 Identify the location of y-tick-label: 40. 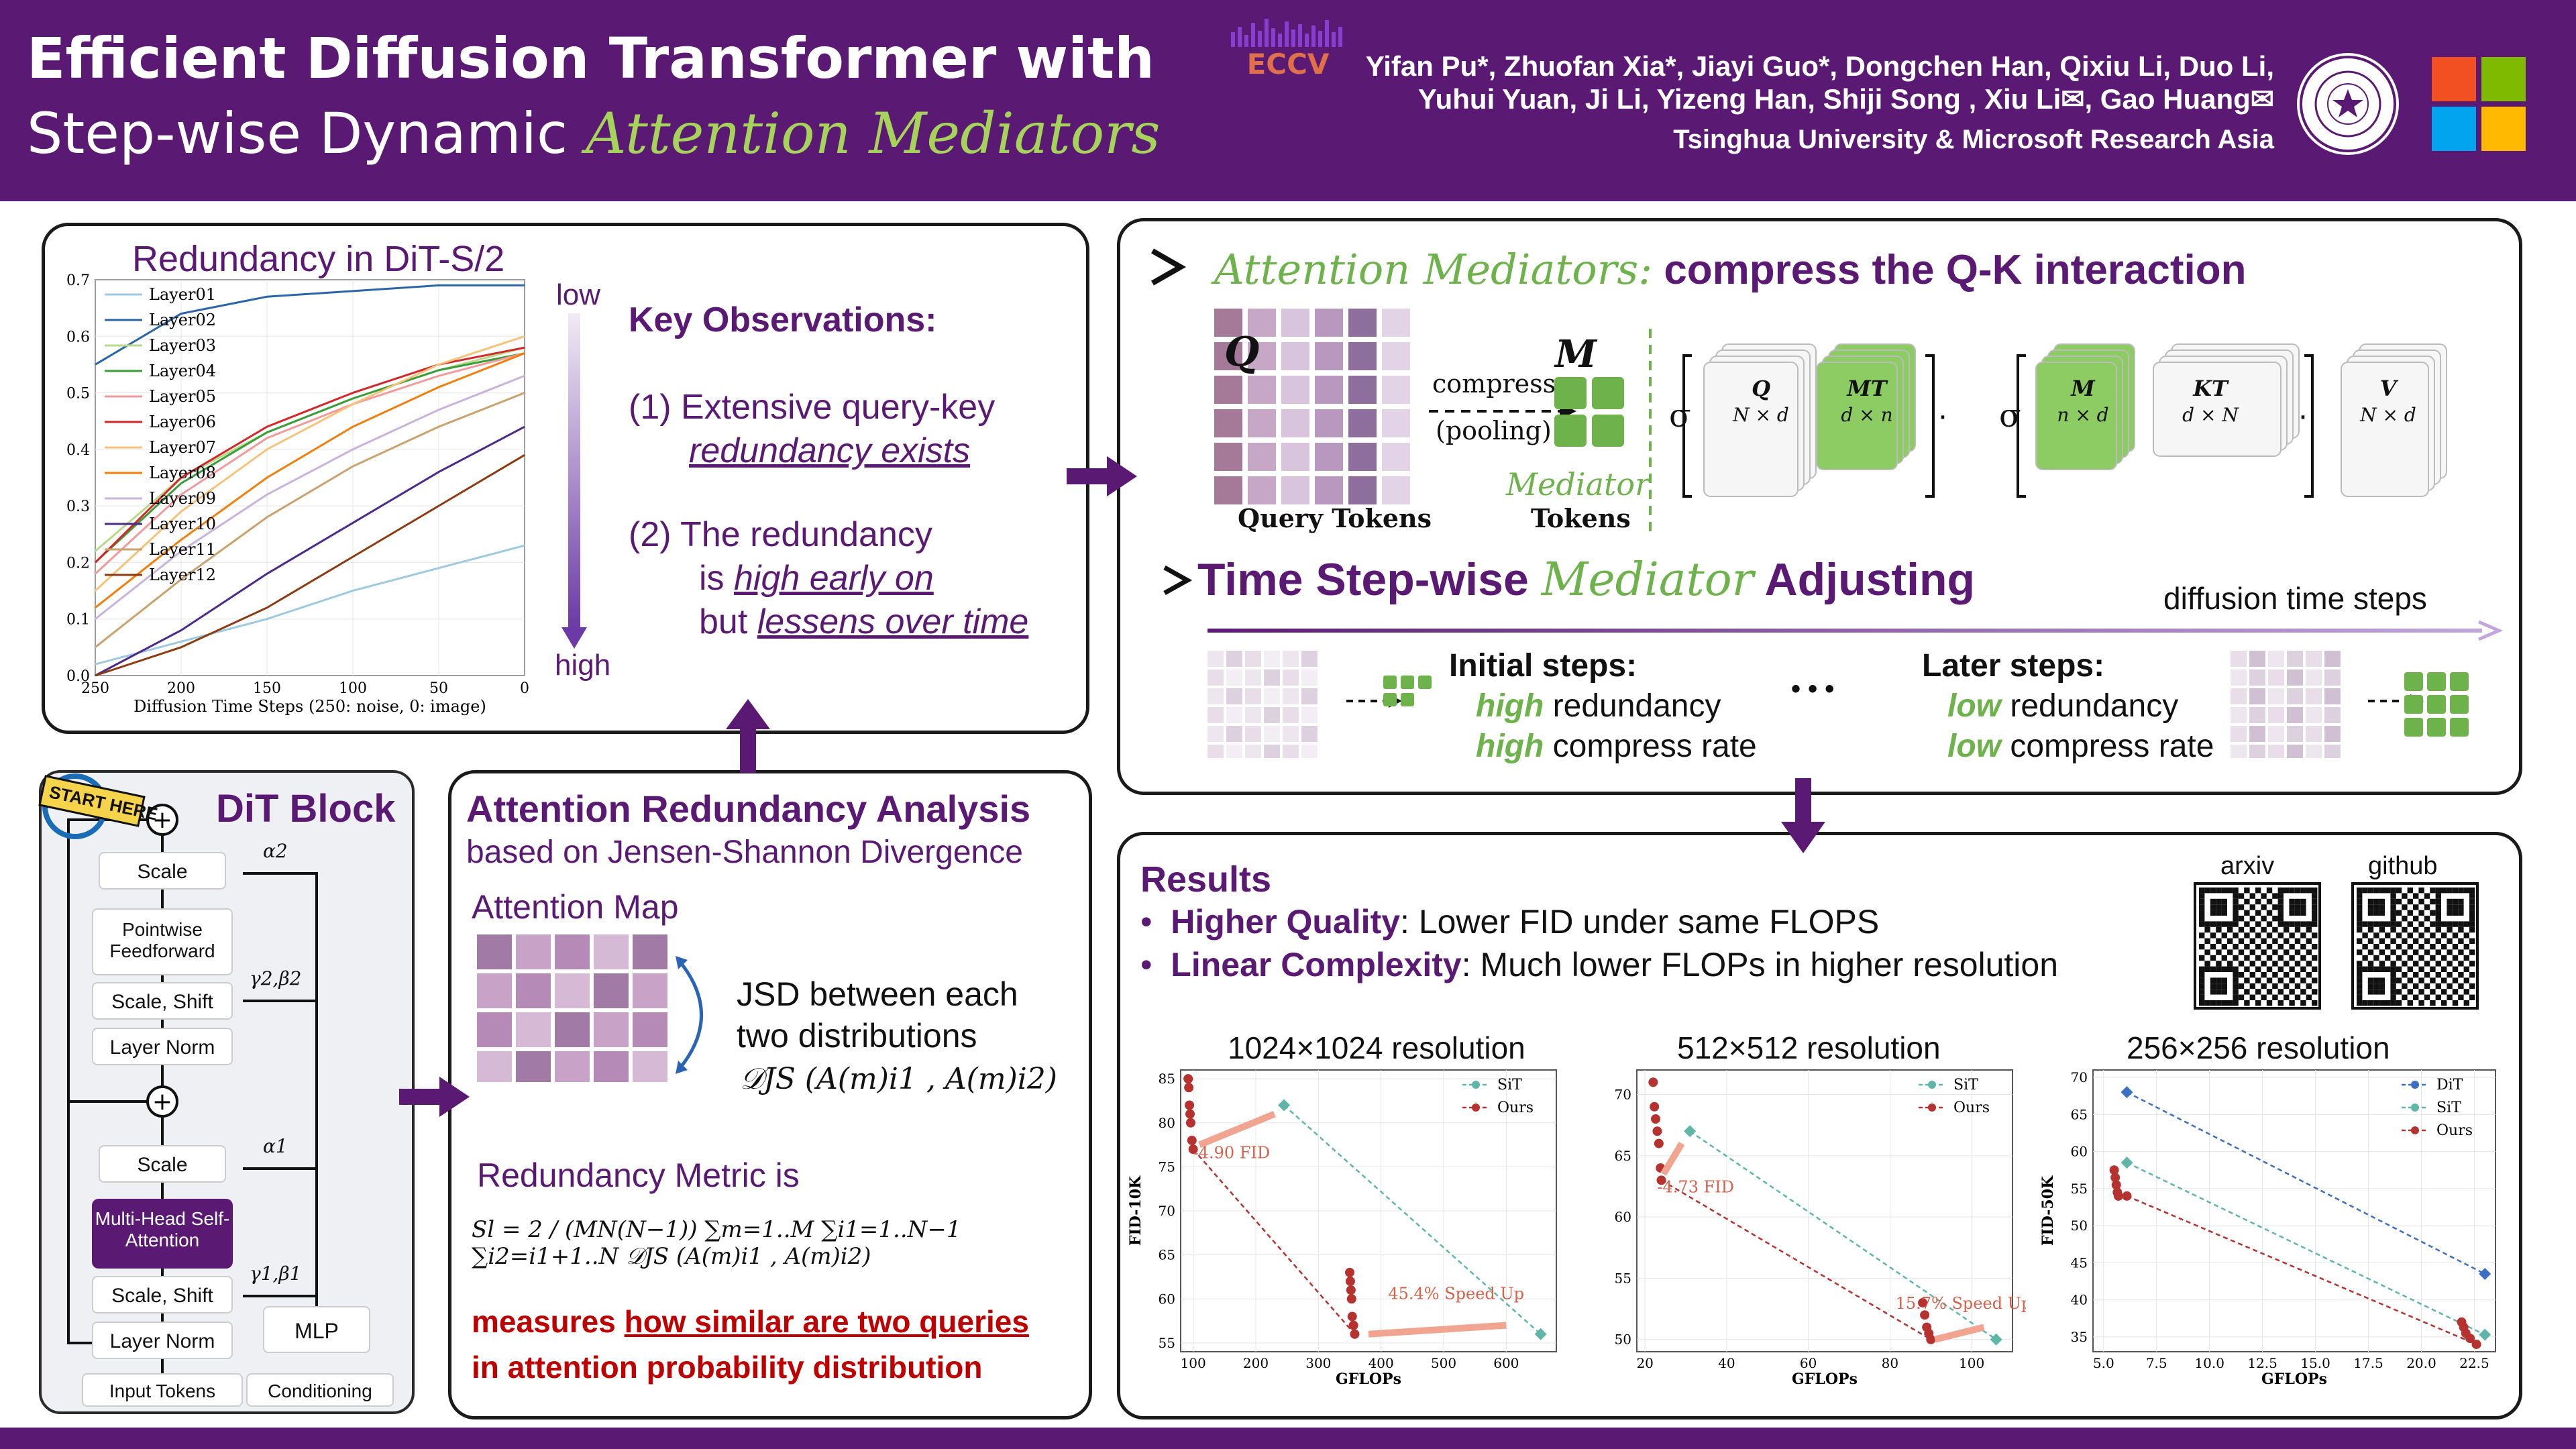
(2079, 1300).